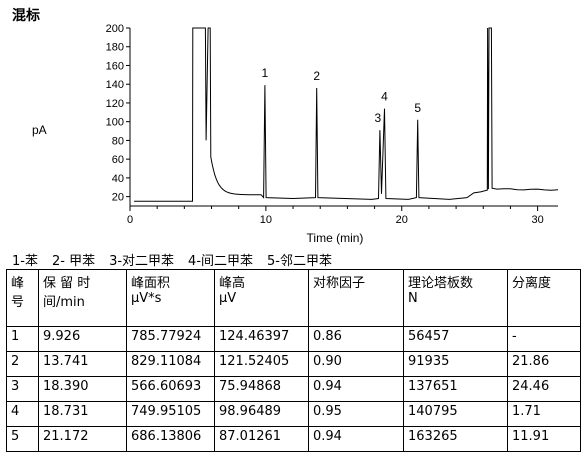  What do you see at coordinates (544, 414) in the screenshot?
I see `table-cell: 1.71` at bounding box center [544, 414].